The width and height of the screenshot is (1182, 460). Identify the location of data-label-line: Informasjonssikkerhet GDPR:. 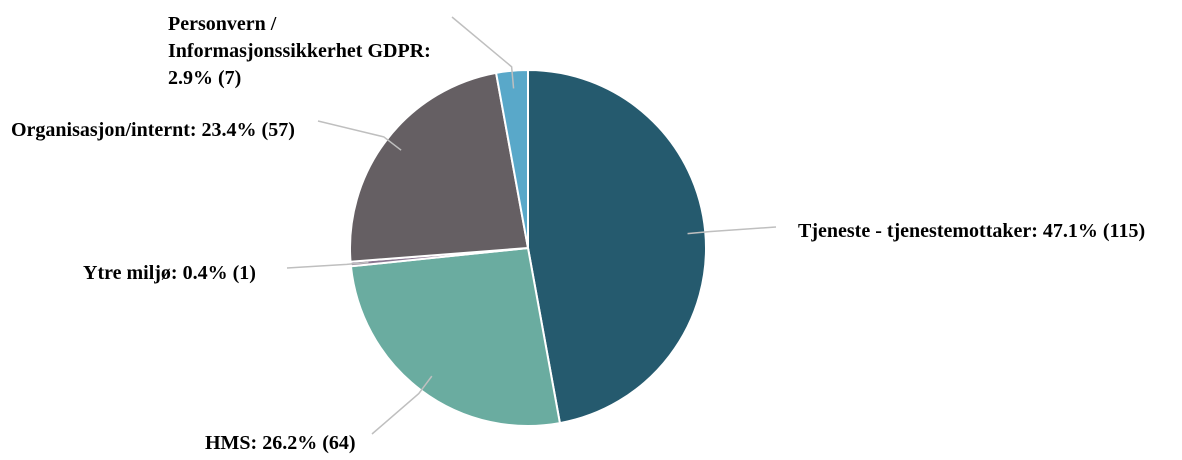
(299, 51).